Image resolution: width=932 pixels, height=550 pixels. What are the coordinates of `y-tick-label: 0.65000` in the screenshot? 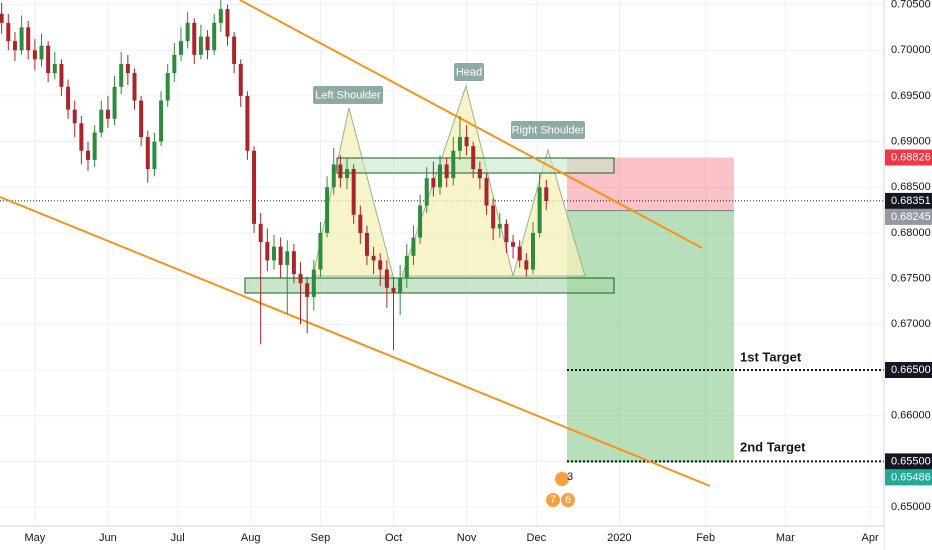 It's located at (911, 507).